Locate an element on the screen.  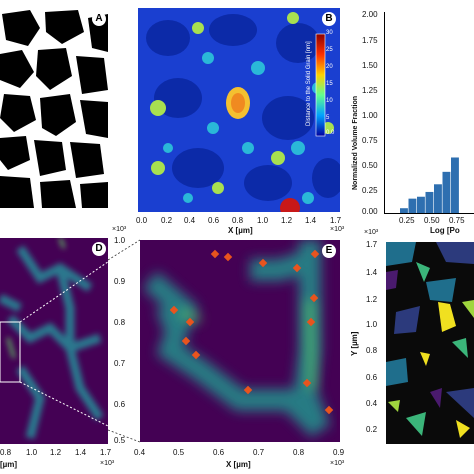
f-ylabel: Y [µm] is located at coordinates (354, 343).